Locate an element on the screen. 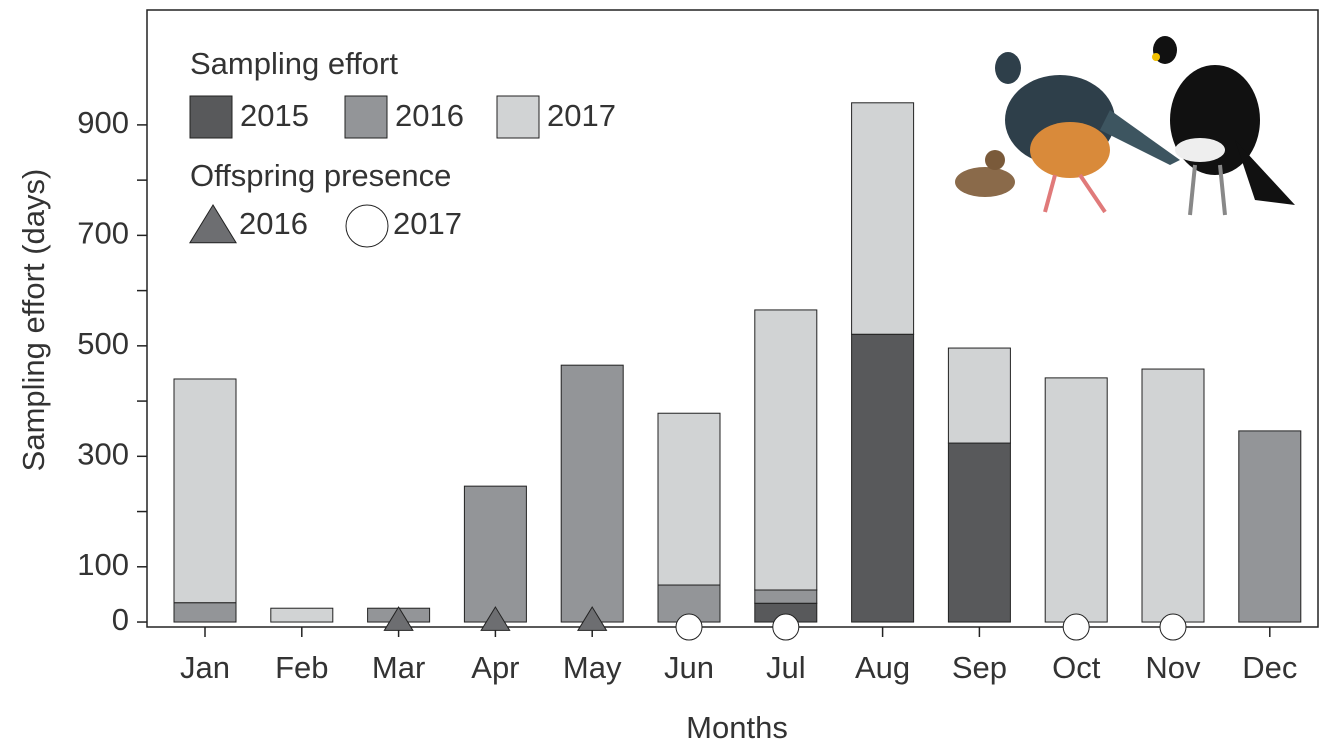 The width and height of the screenshot is (1328, 751). y-tick-label: 0 is located at coordinates (120, 619).